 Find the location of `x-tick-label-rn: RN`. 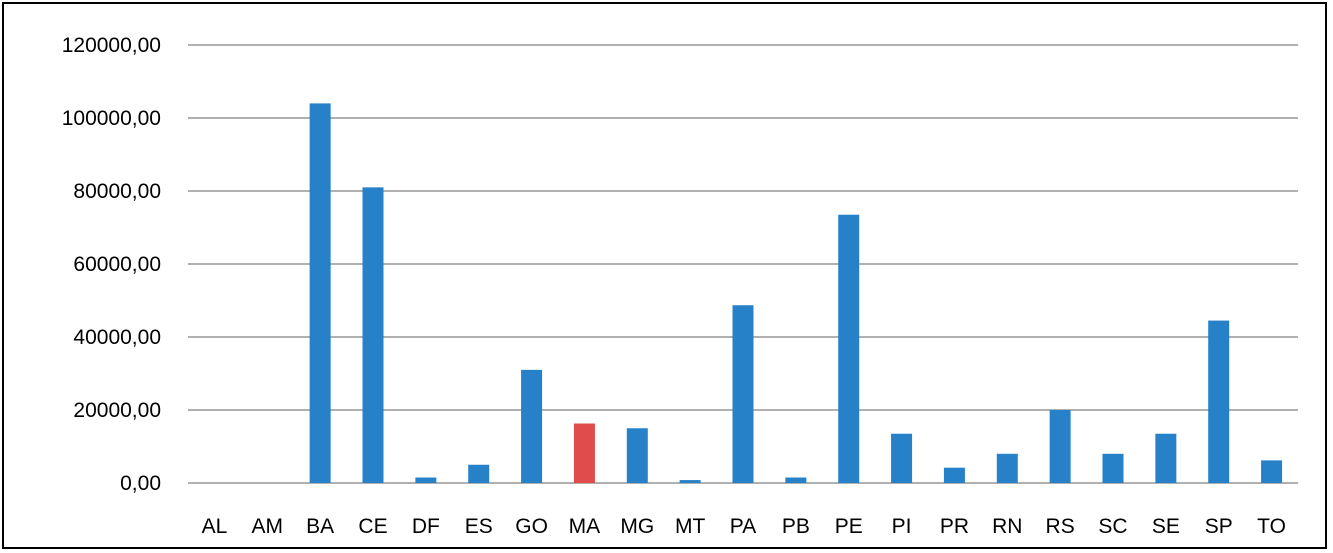

x-tick-label-rn: RN is located at coordinates (1007, 526).